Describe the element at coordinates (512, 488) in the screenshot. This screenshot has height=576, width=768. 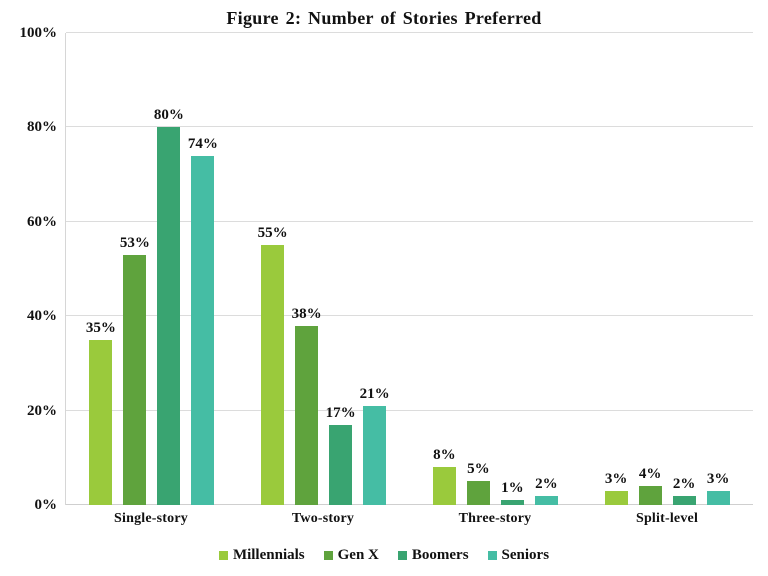
I see `bar-value-label: 1%` at that location.